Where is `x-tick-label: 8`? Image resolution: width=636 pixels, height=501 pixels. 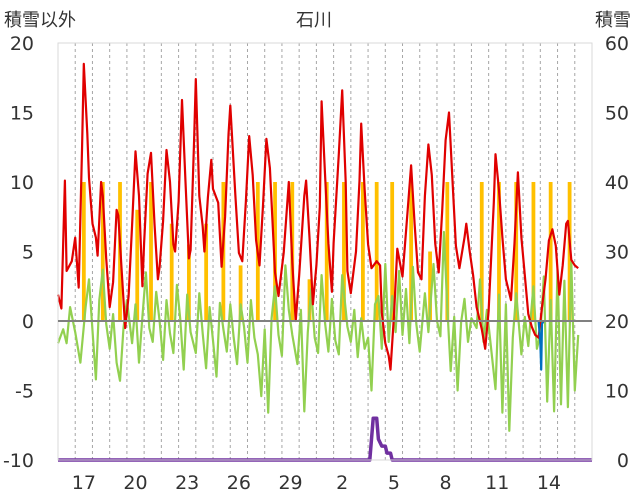
x-tick-label: 8 is located at coordinates (446, 483).